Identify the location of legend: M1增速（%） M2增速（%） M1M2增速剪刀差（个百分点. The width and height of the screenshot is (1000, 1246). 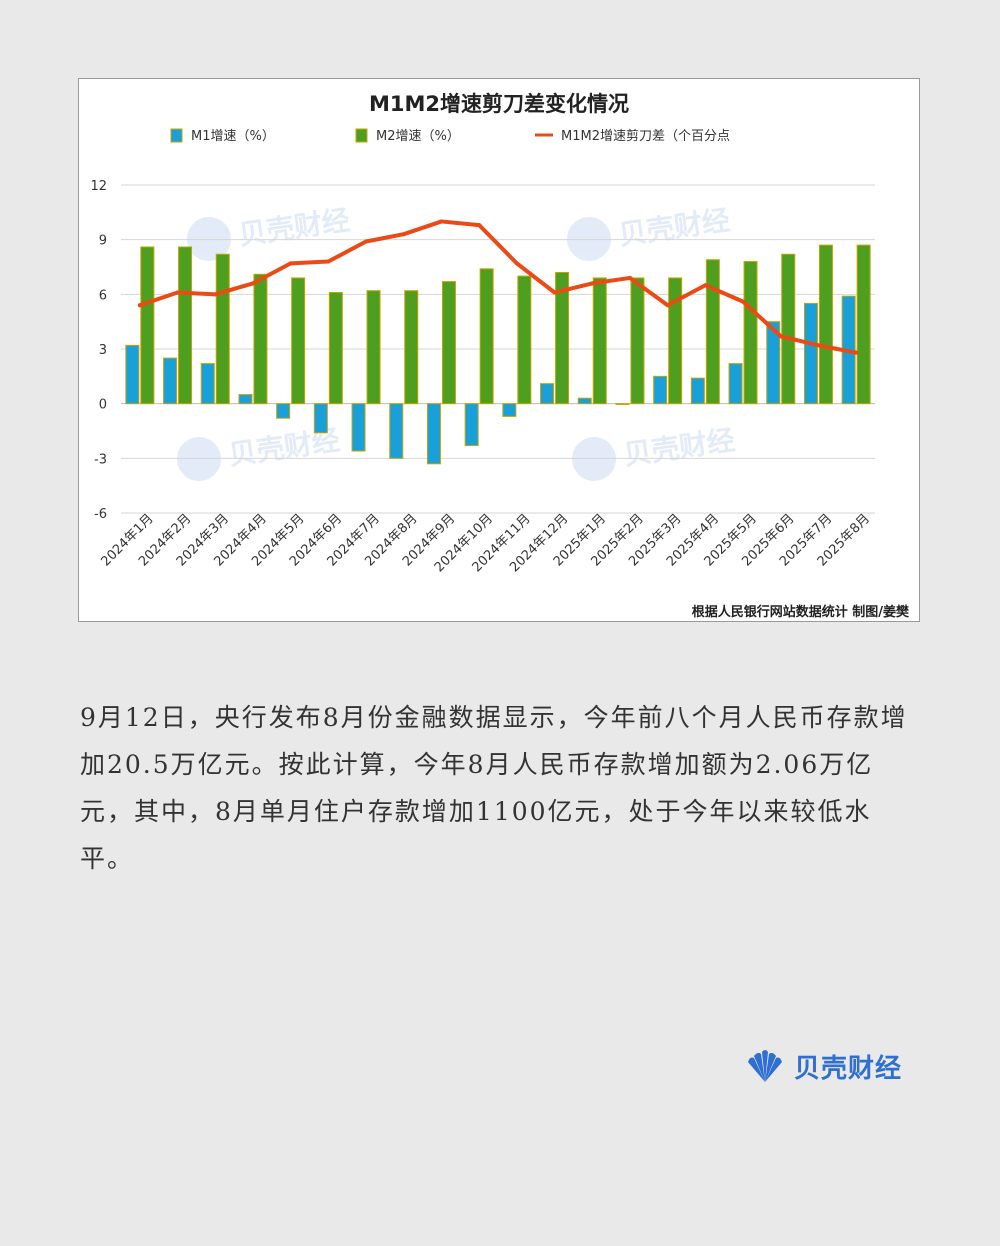
(450, 136).